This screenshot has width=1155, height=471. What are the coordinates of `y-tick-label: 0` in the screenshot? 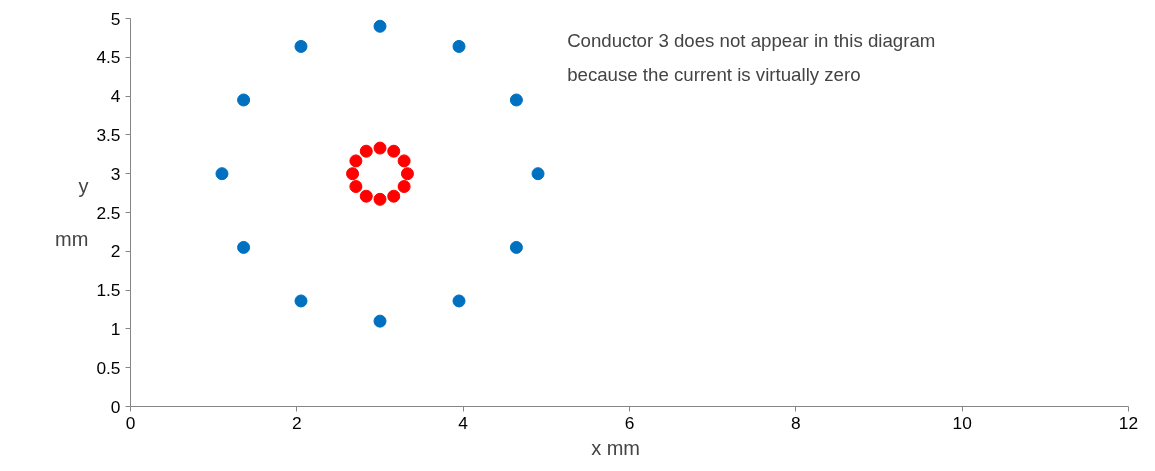 It's located at (115, 406).